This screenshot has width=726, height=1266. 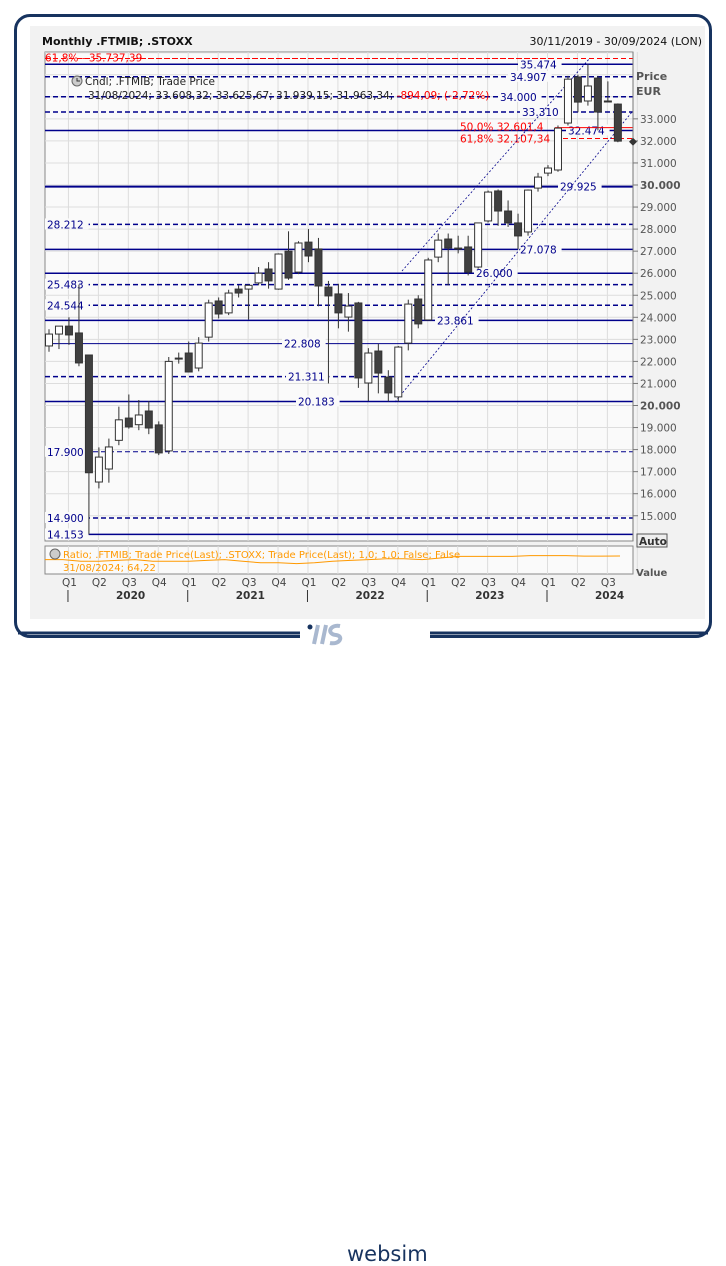 I want to click on websim-logo-mark, so click(x=327, y=634).